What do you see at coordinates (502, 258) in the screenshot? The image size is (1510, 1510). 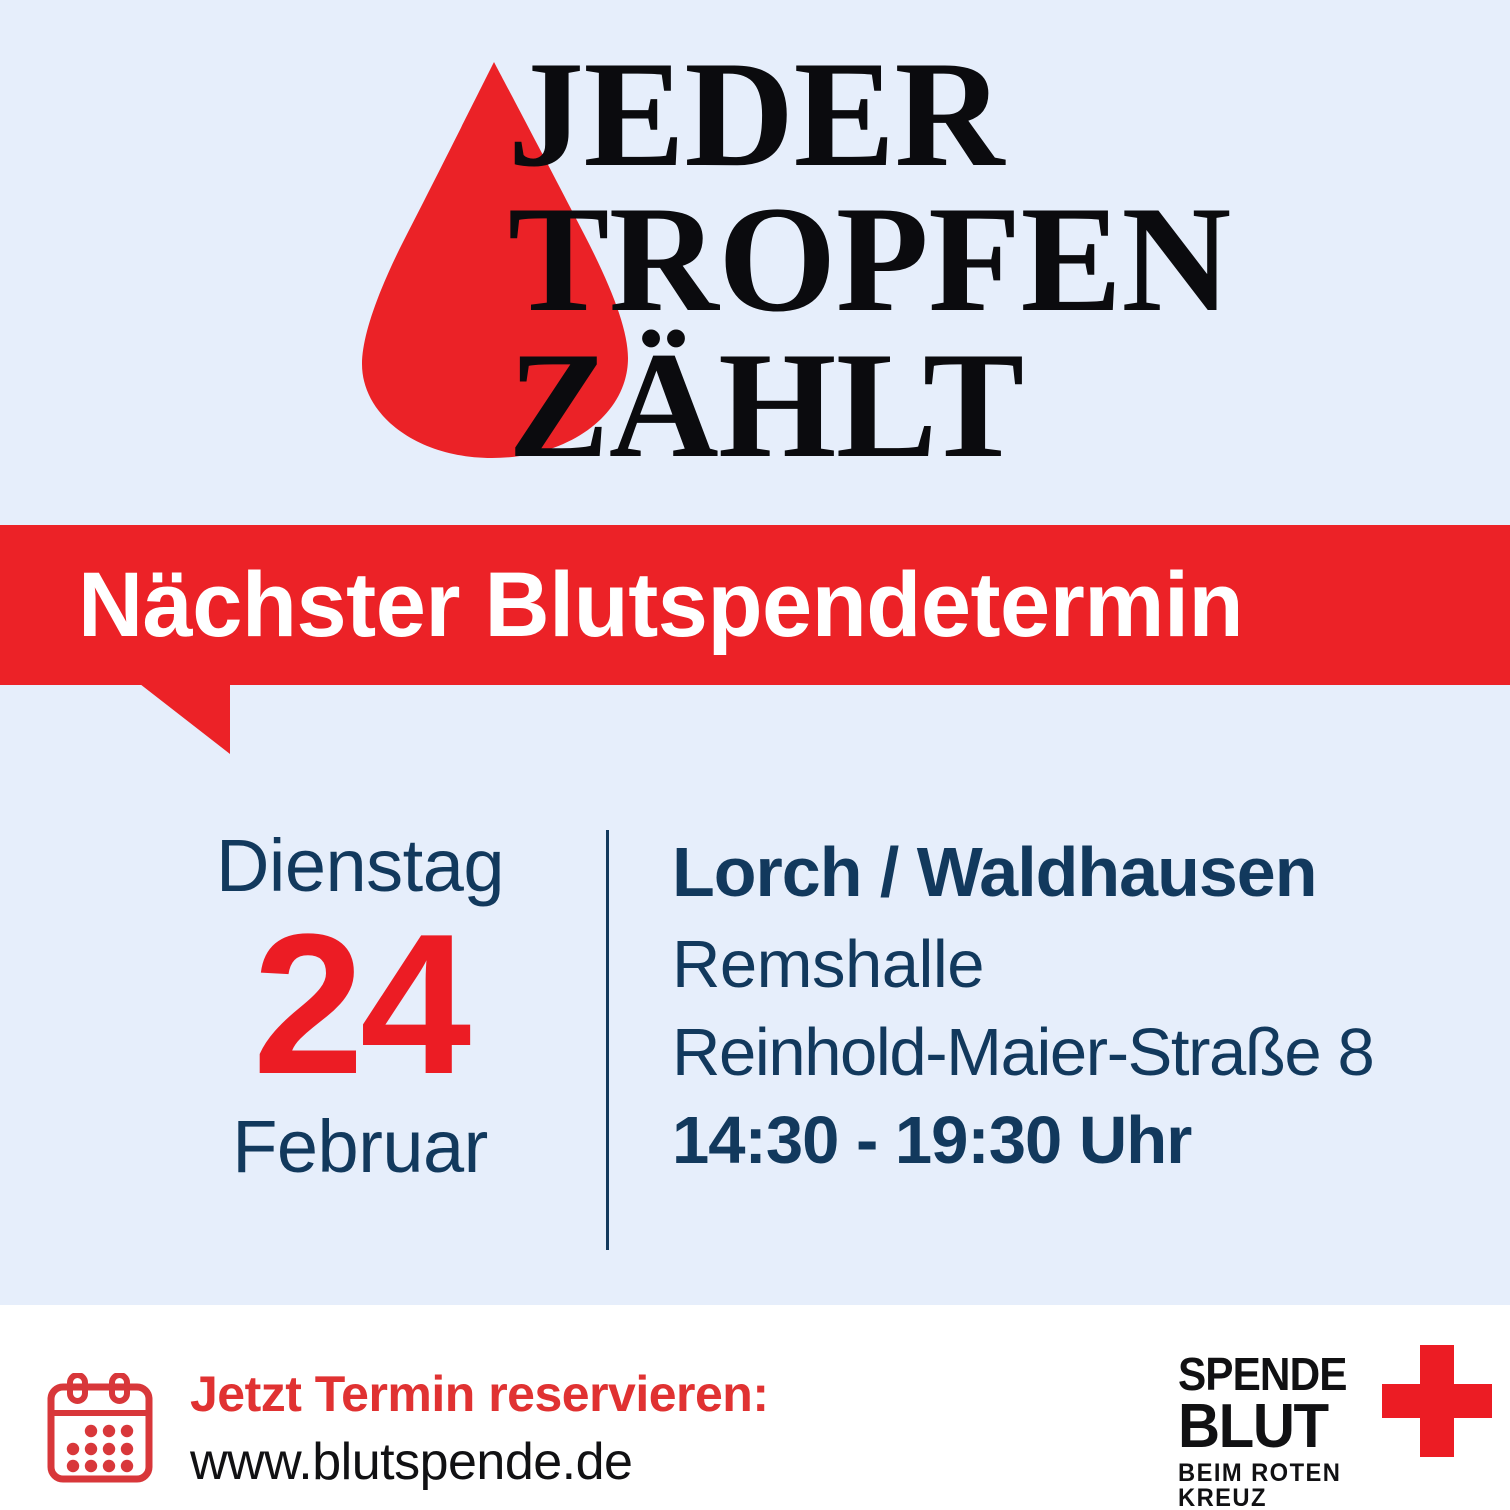 I see `blood-droplet-icon` at bounding box center [502, 258].